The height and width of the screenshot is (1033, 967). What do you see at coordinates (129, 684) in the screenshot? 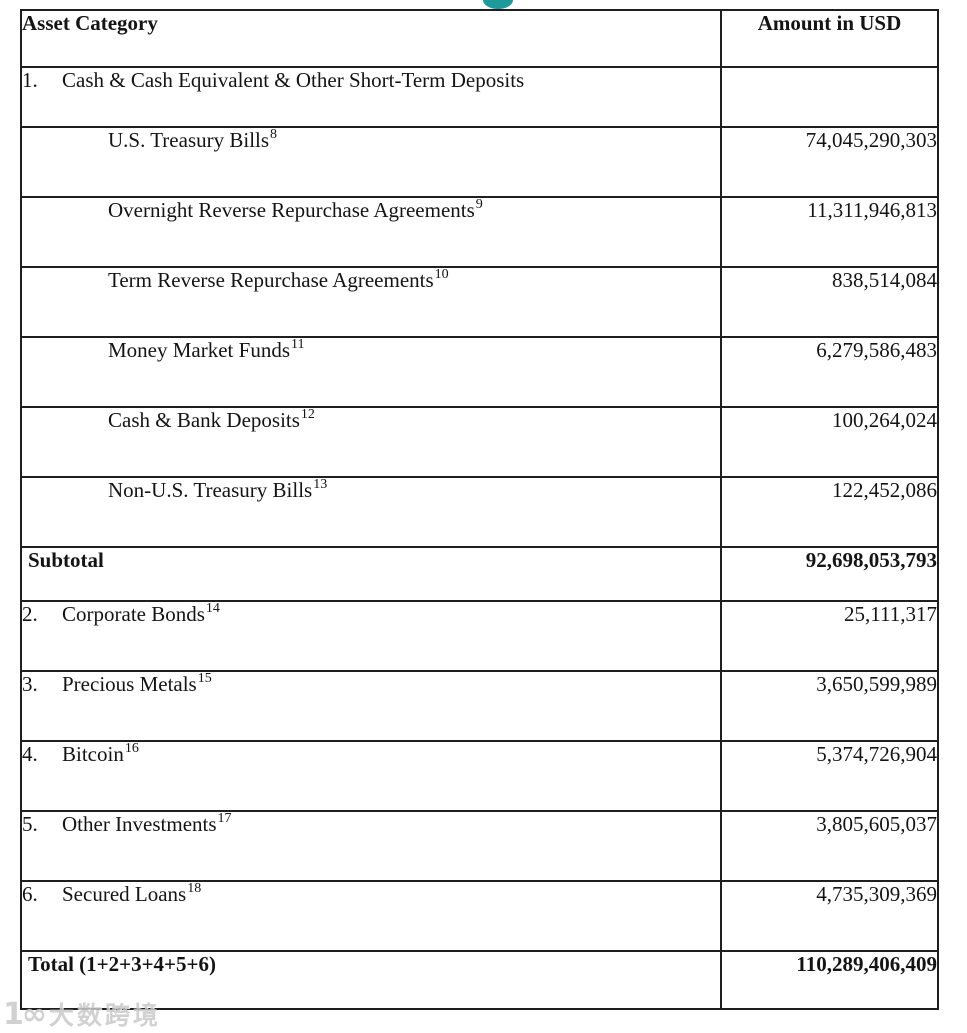
I see `asset-label: Precious Metals` at bounding box center [129, 684].